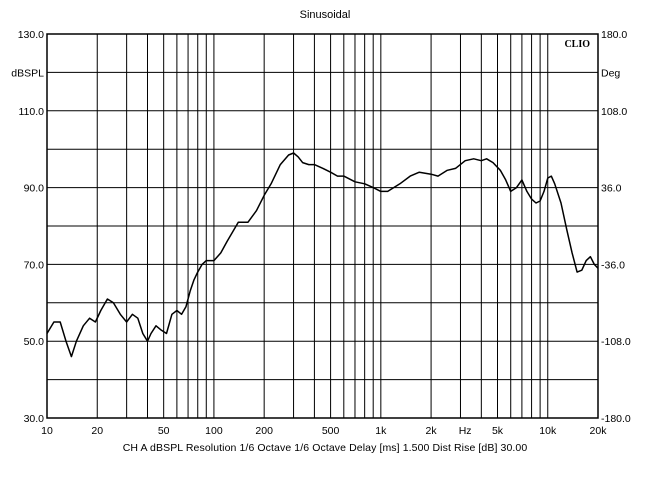  Describe the element at coordinates (599, 431) in the screenshot. I see `x-tick-label: 20k` at that location.